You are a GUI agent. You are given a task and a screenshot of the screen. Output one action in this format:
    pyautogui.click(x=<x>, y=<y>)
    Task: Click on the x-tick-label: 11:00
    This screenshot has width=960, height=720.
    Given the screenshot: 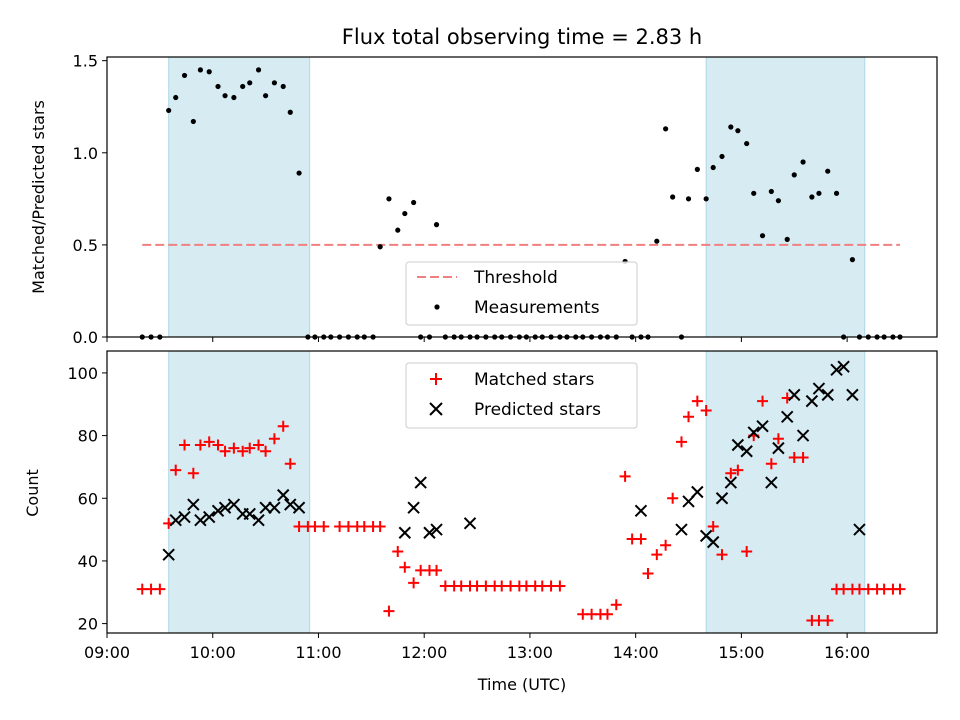 What is the action you would take?
    pyautogui.click(x=318, y=652)
    